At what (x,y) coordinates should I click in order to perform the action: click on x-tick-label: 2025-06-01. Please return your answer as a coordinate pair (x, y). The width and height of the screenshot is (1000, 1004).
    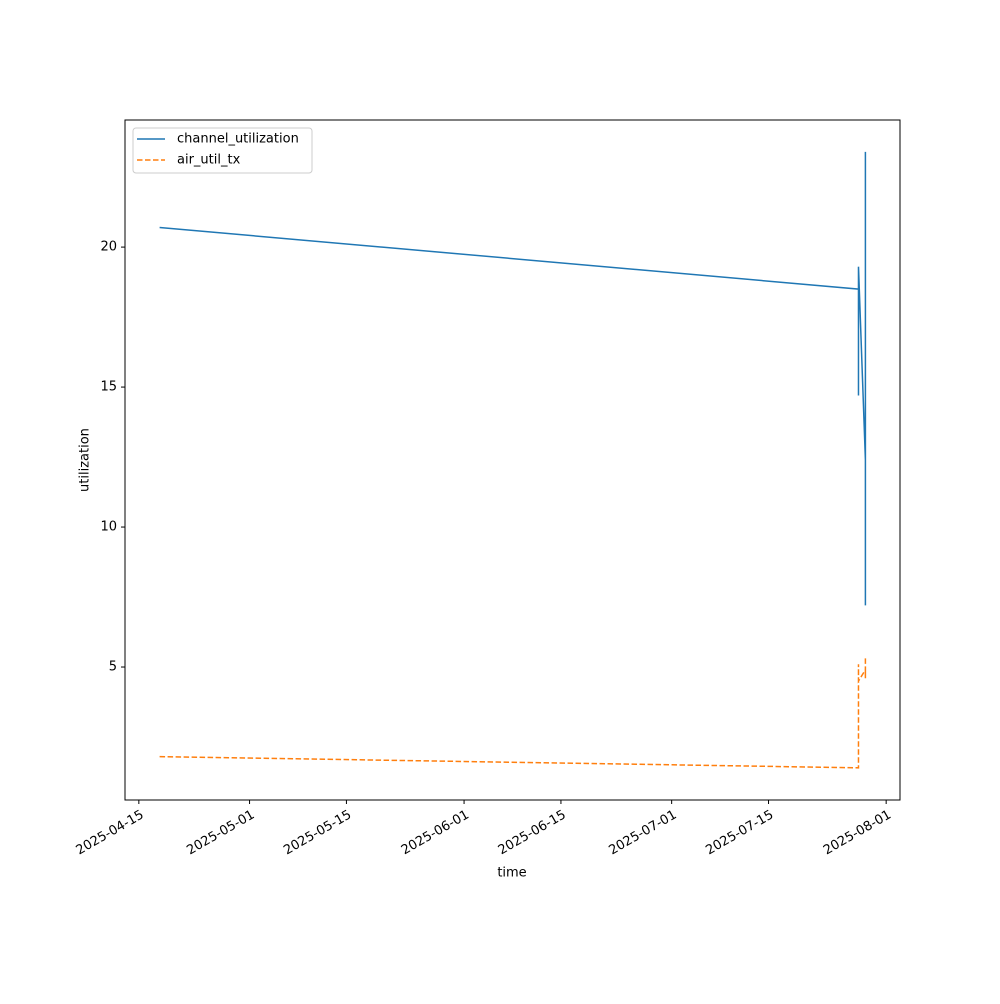
    Looking at the image, I should click on (435, 833).